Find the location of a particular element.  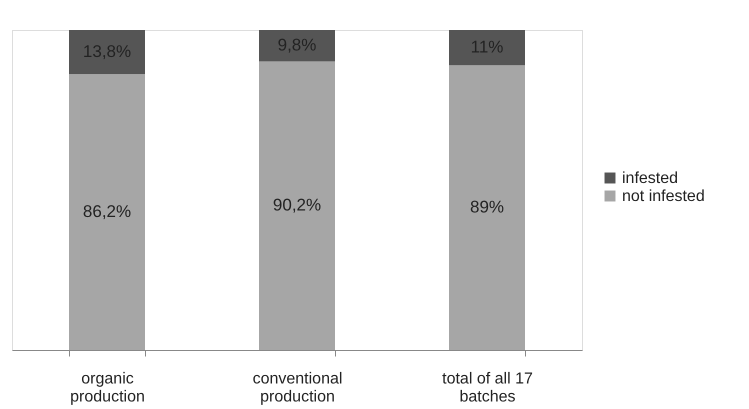

data-label: 90,2% is located at coordinates (297, 205).